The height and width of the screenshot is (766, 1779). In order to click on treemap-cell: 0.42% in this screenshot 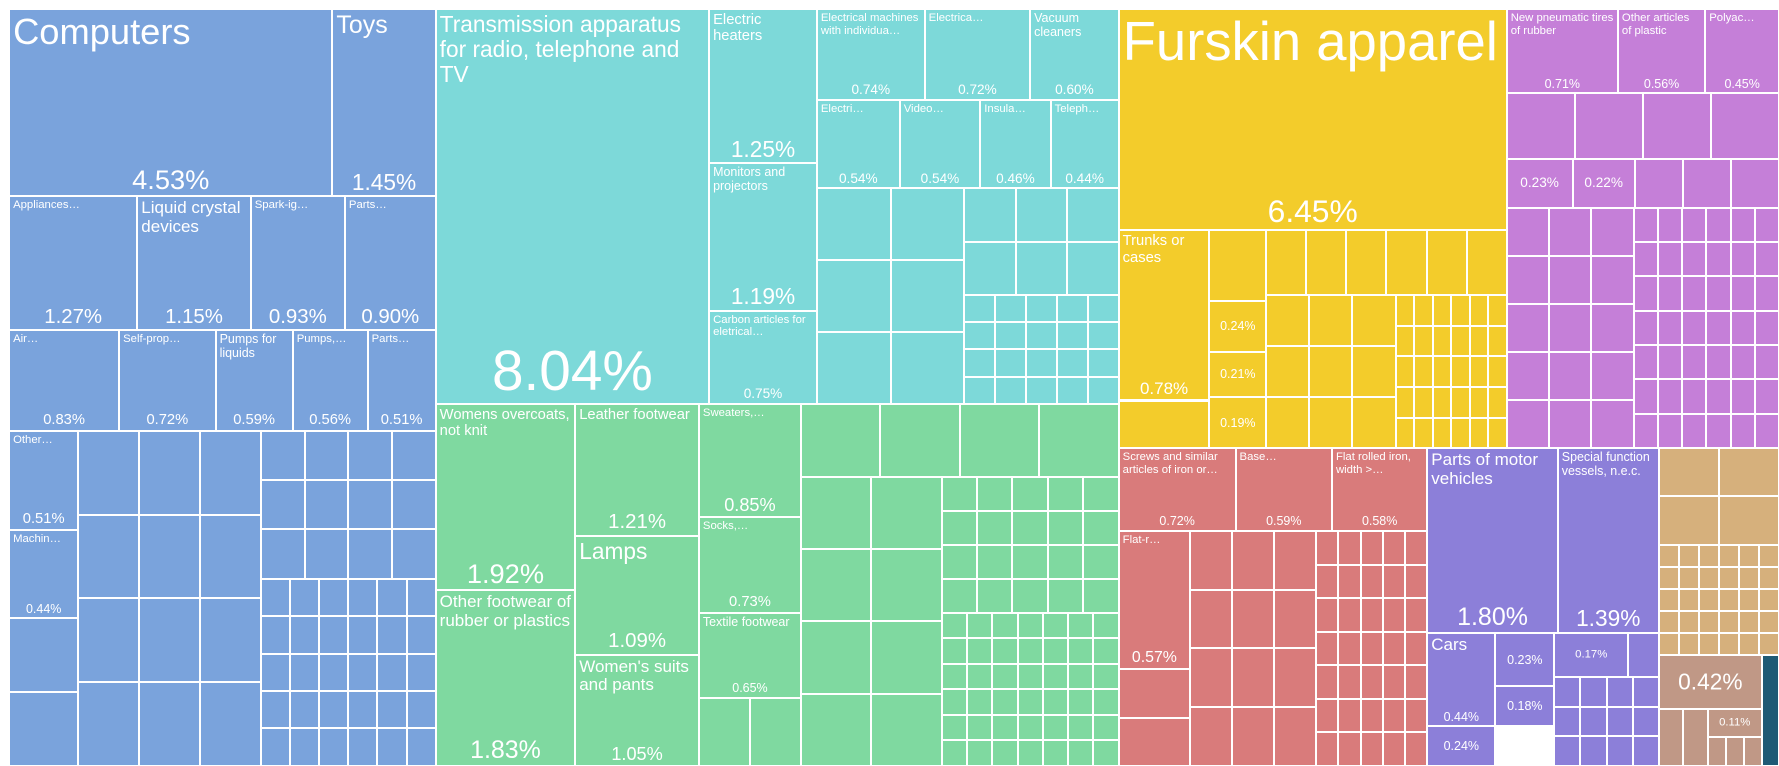, I will do `click(1710, 682)`.